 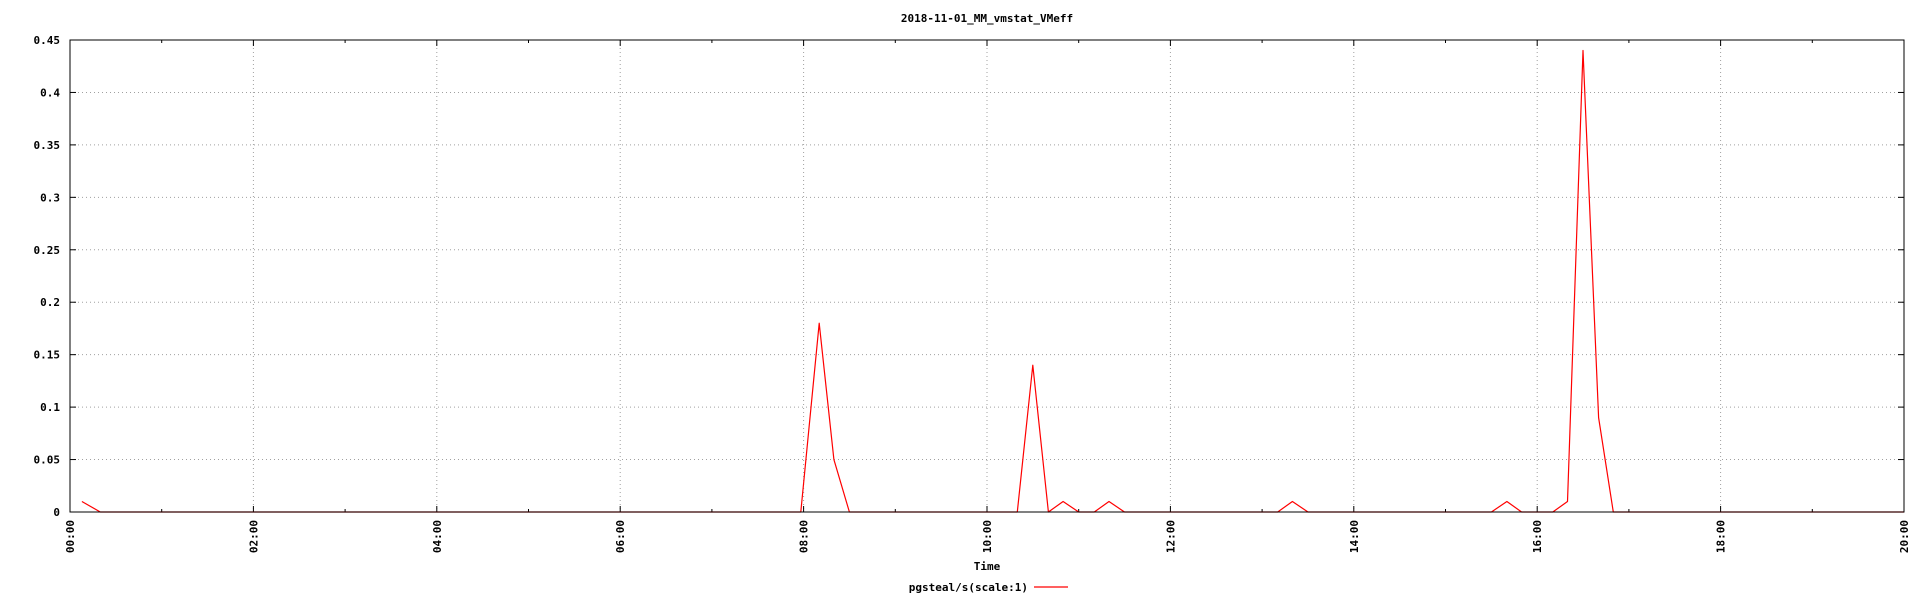 I want to click on y-tick-label: 0.35, so click(x=47, y=145).